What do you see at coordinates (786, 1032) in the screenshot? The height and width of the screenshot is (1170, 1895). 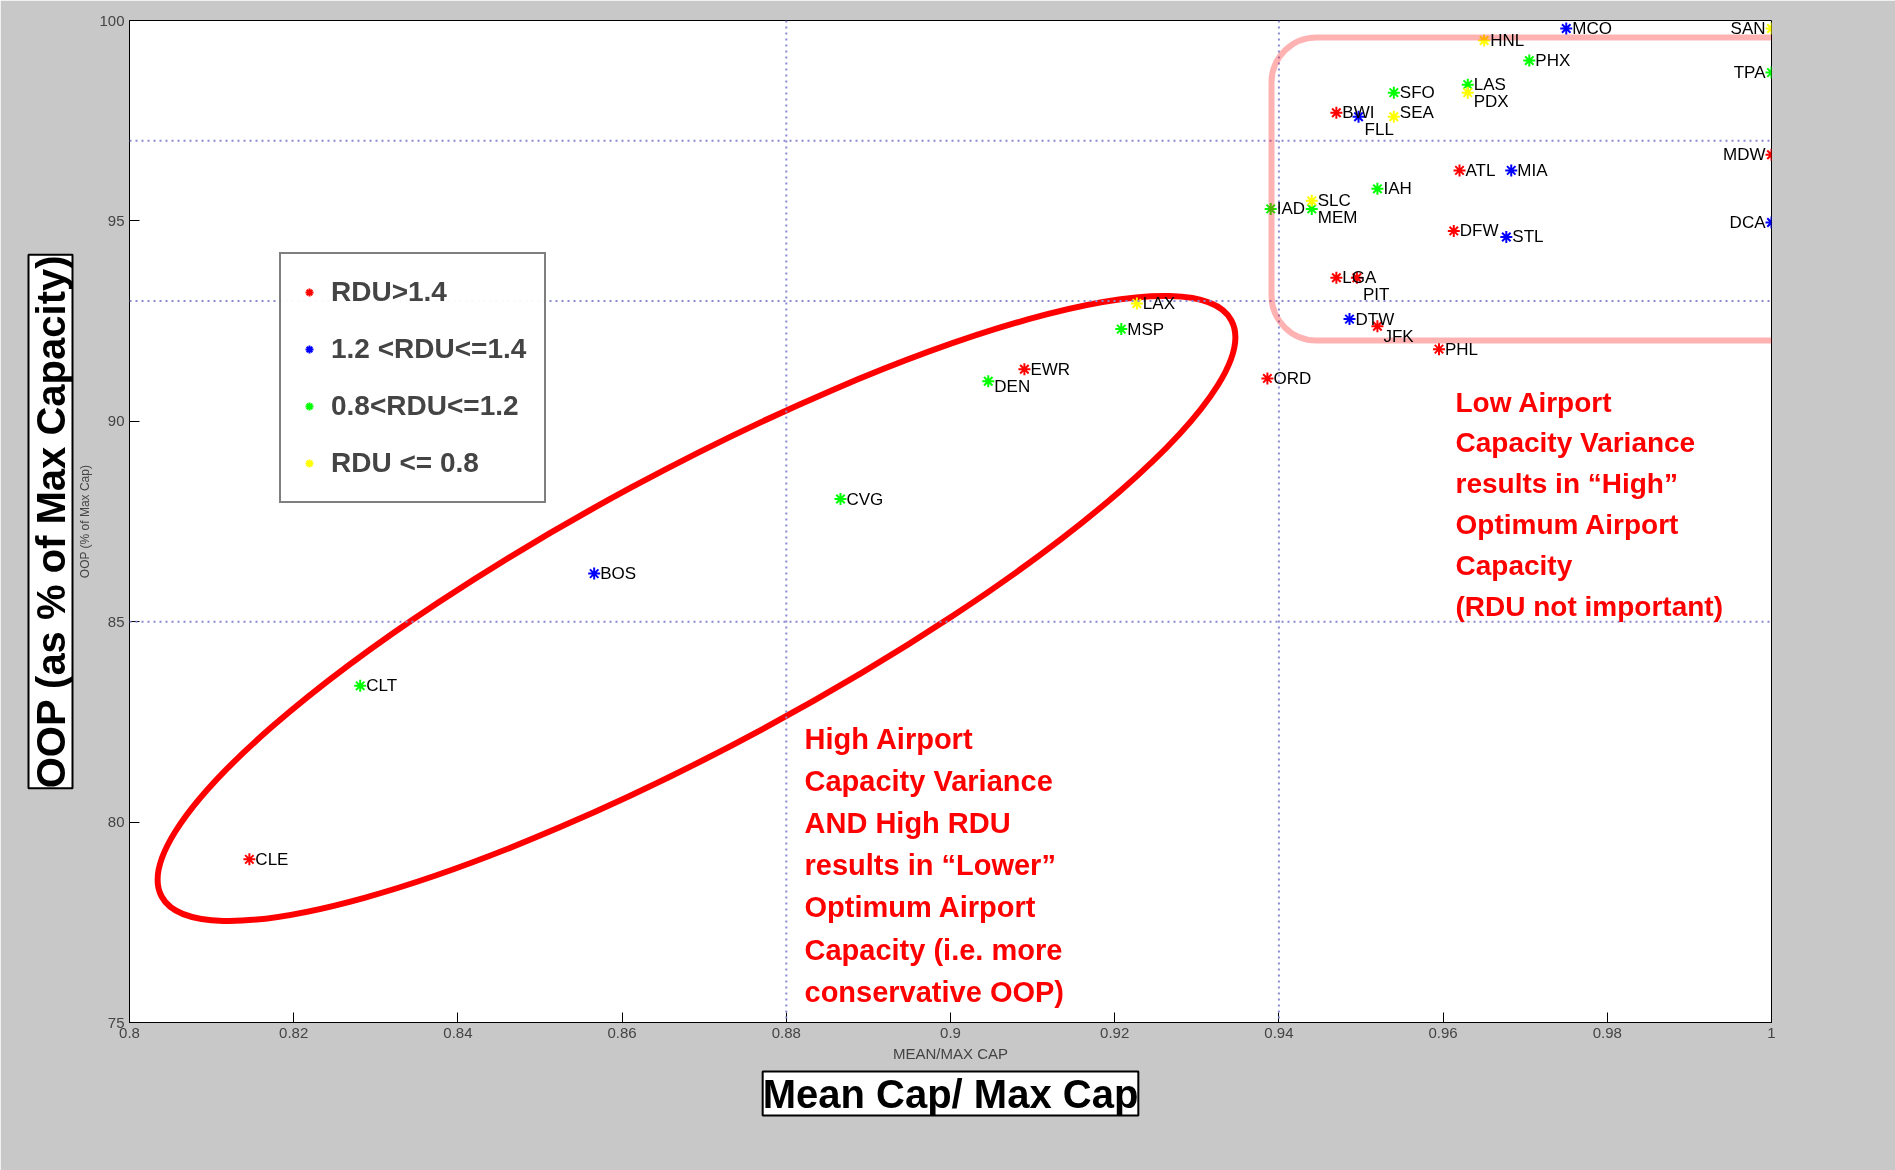 I see `x-tick-label: 0.88` at bounding box center [786, 1032].